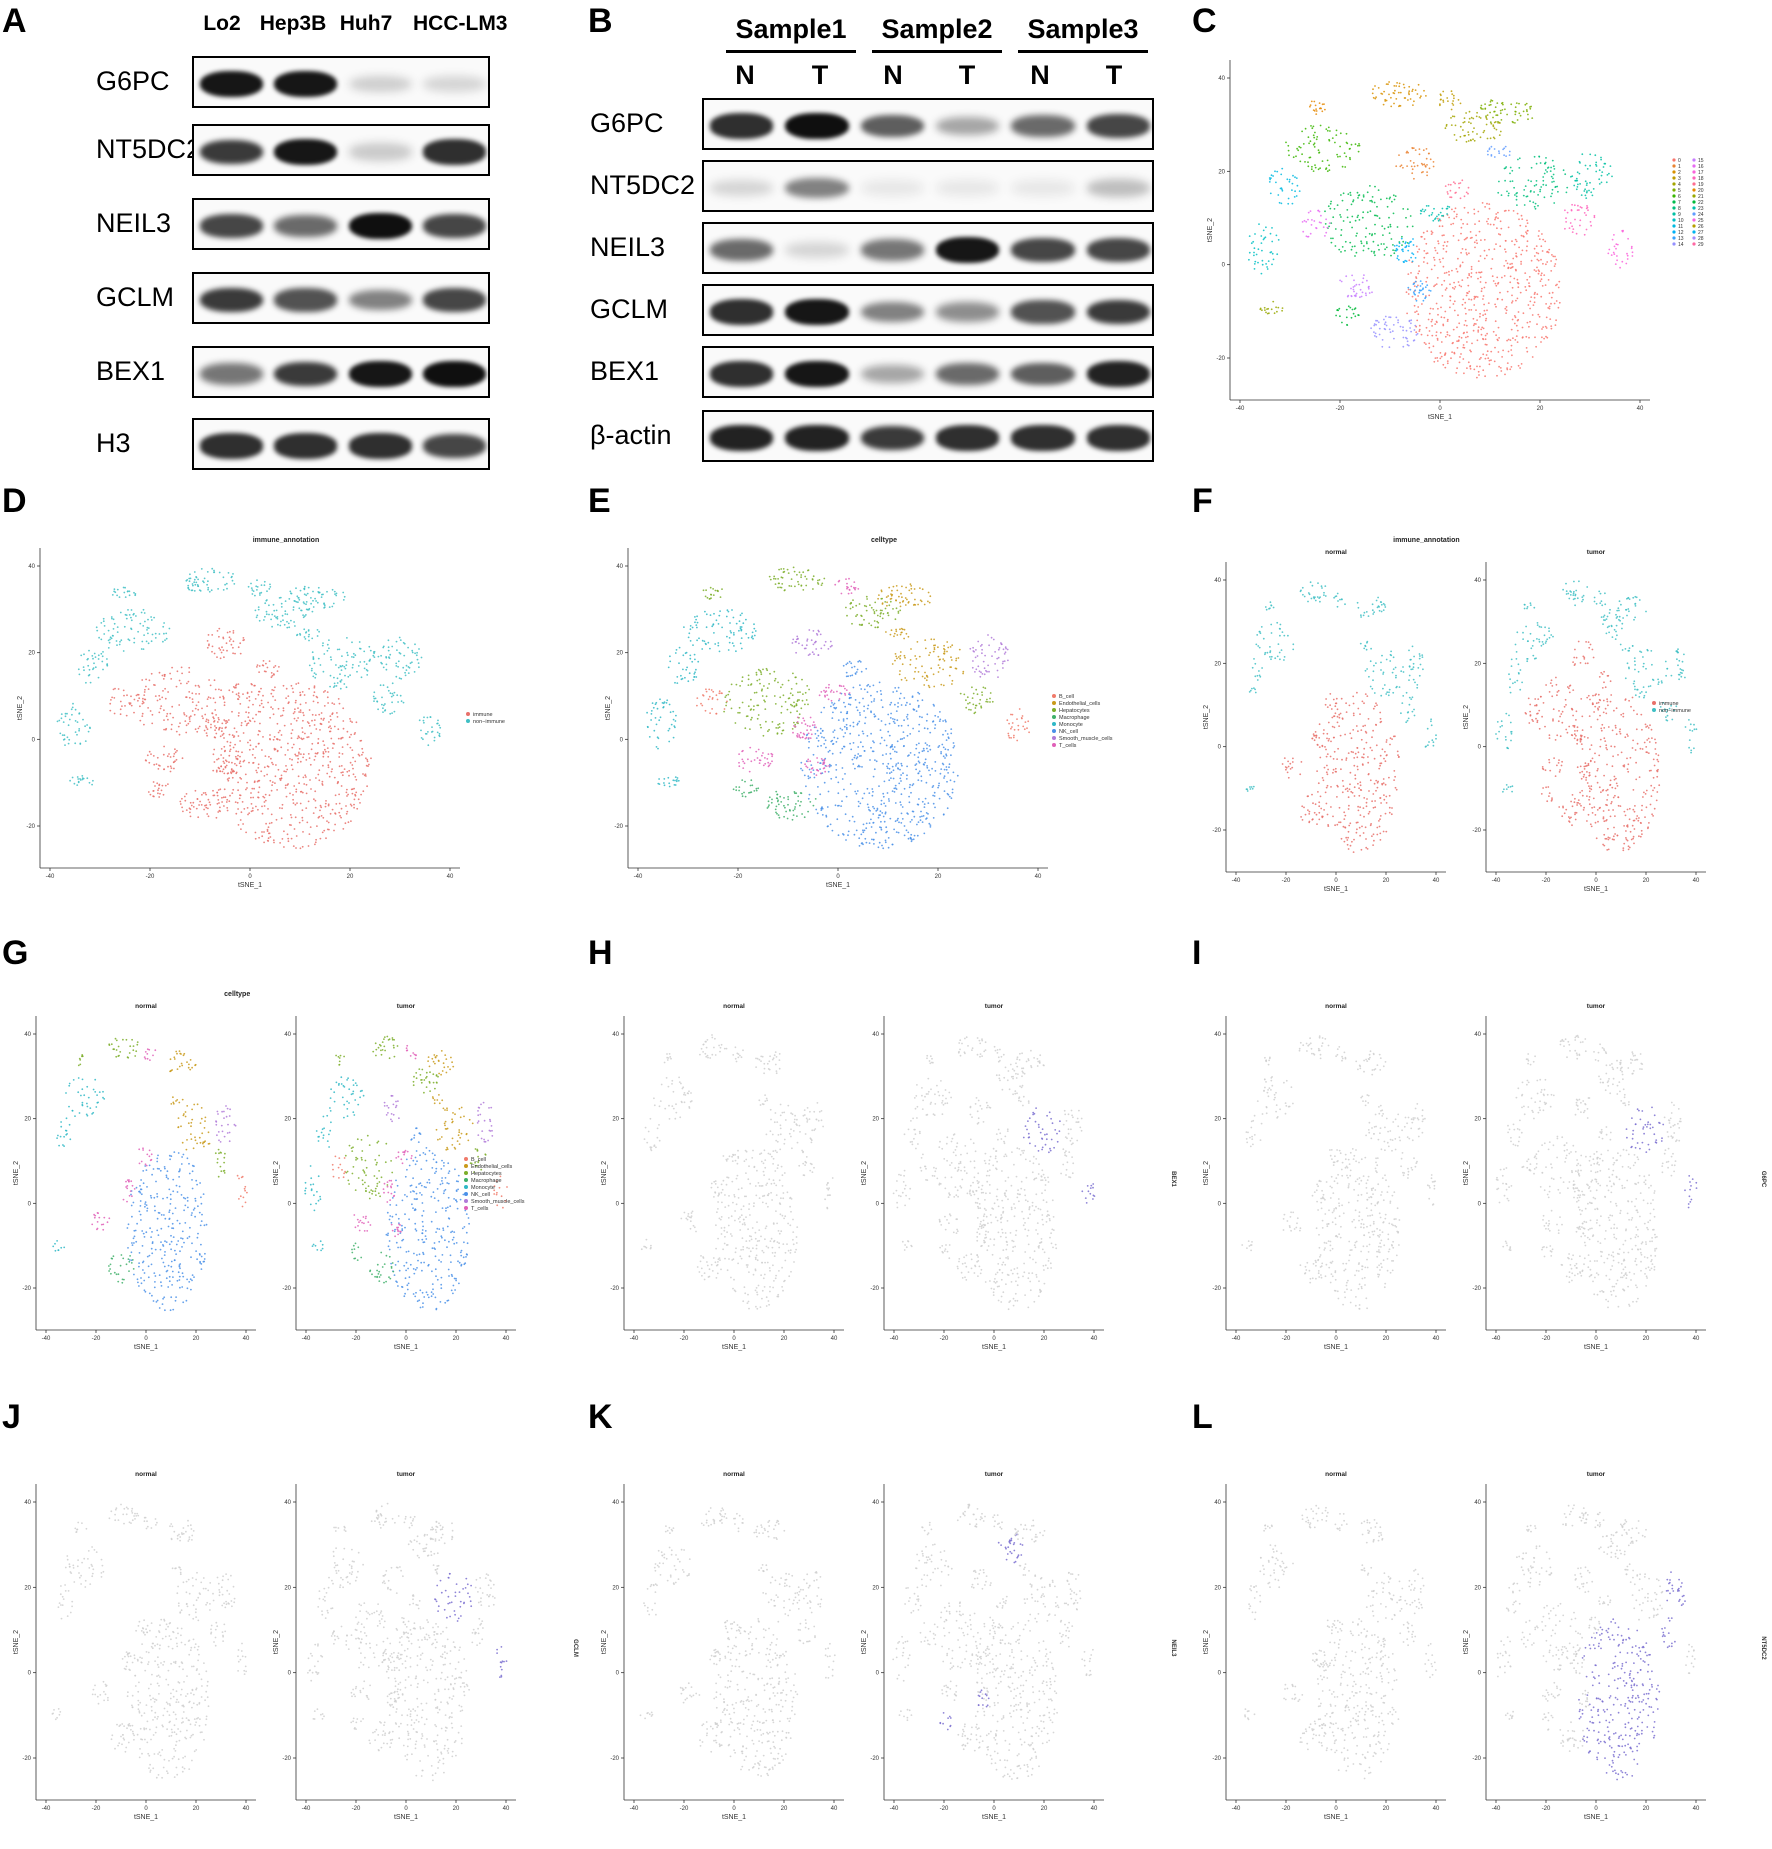 This screenshot has height=1849, width=1772. What do you see at coordinates (1426, 540) in the screenshot?
I see `plot-title: immune_annotation` at bounding box center [1426, 540].